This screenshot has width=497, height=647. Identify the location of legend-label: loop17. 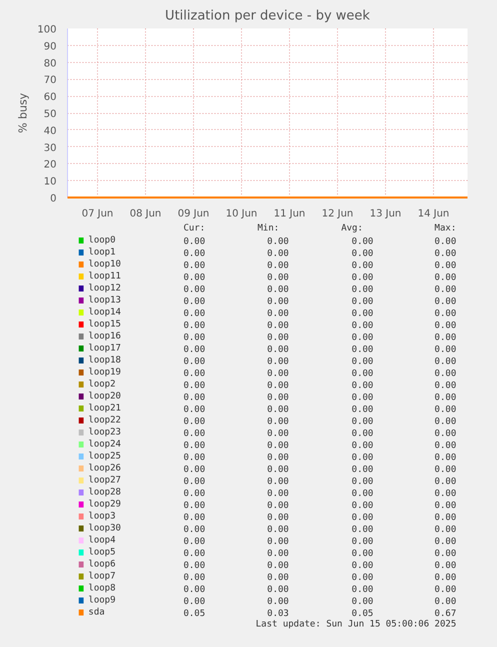
(104, 349).